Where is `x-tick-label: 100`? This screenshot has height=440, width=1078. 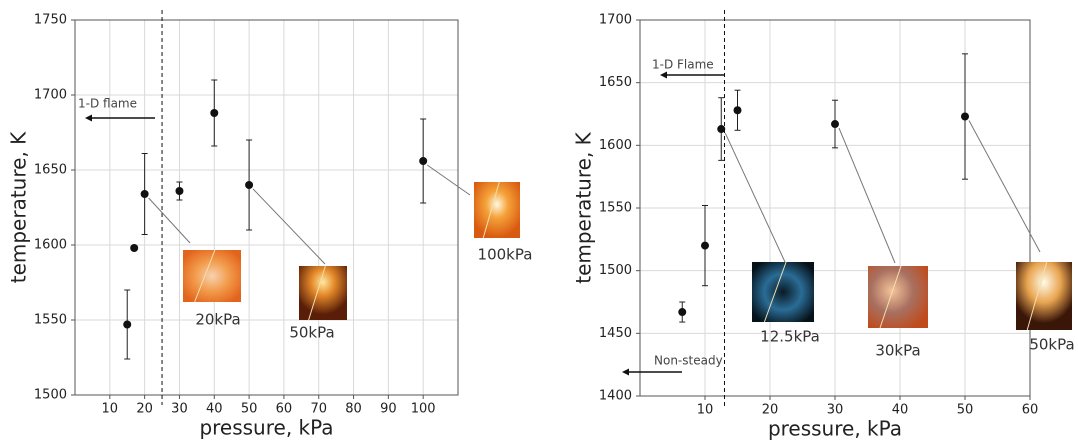
x-tick-label: 100 is located at coordinates (423, 409).